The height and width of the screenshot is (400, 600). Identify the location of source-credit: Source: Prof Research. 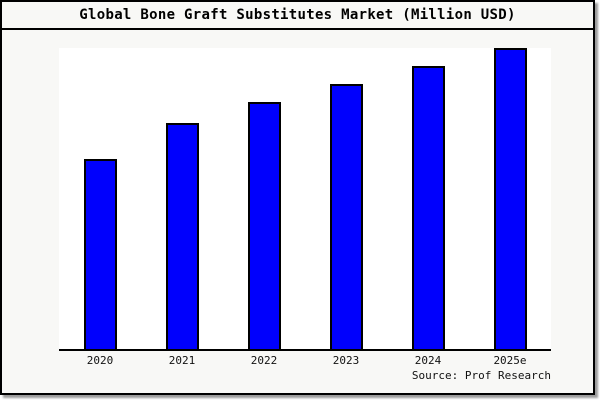
(481, 375).